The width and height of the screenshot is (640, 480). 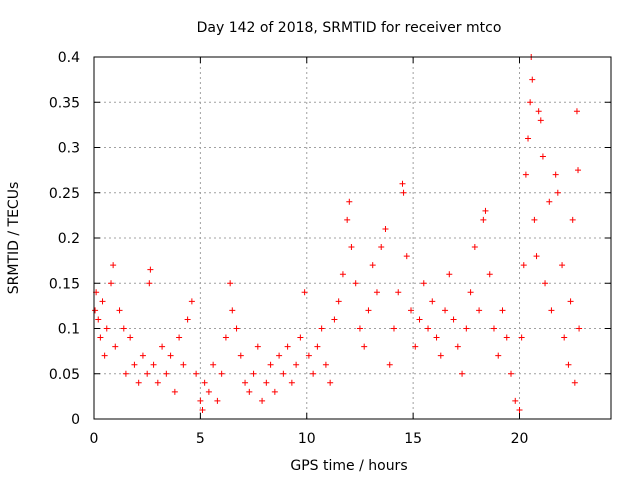 What do you see at coordinates (348, 466) in the screenshot?
I see `x-axis-label: GPS time / hours` at bounding box center [348, 466].